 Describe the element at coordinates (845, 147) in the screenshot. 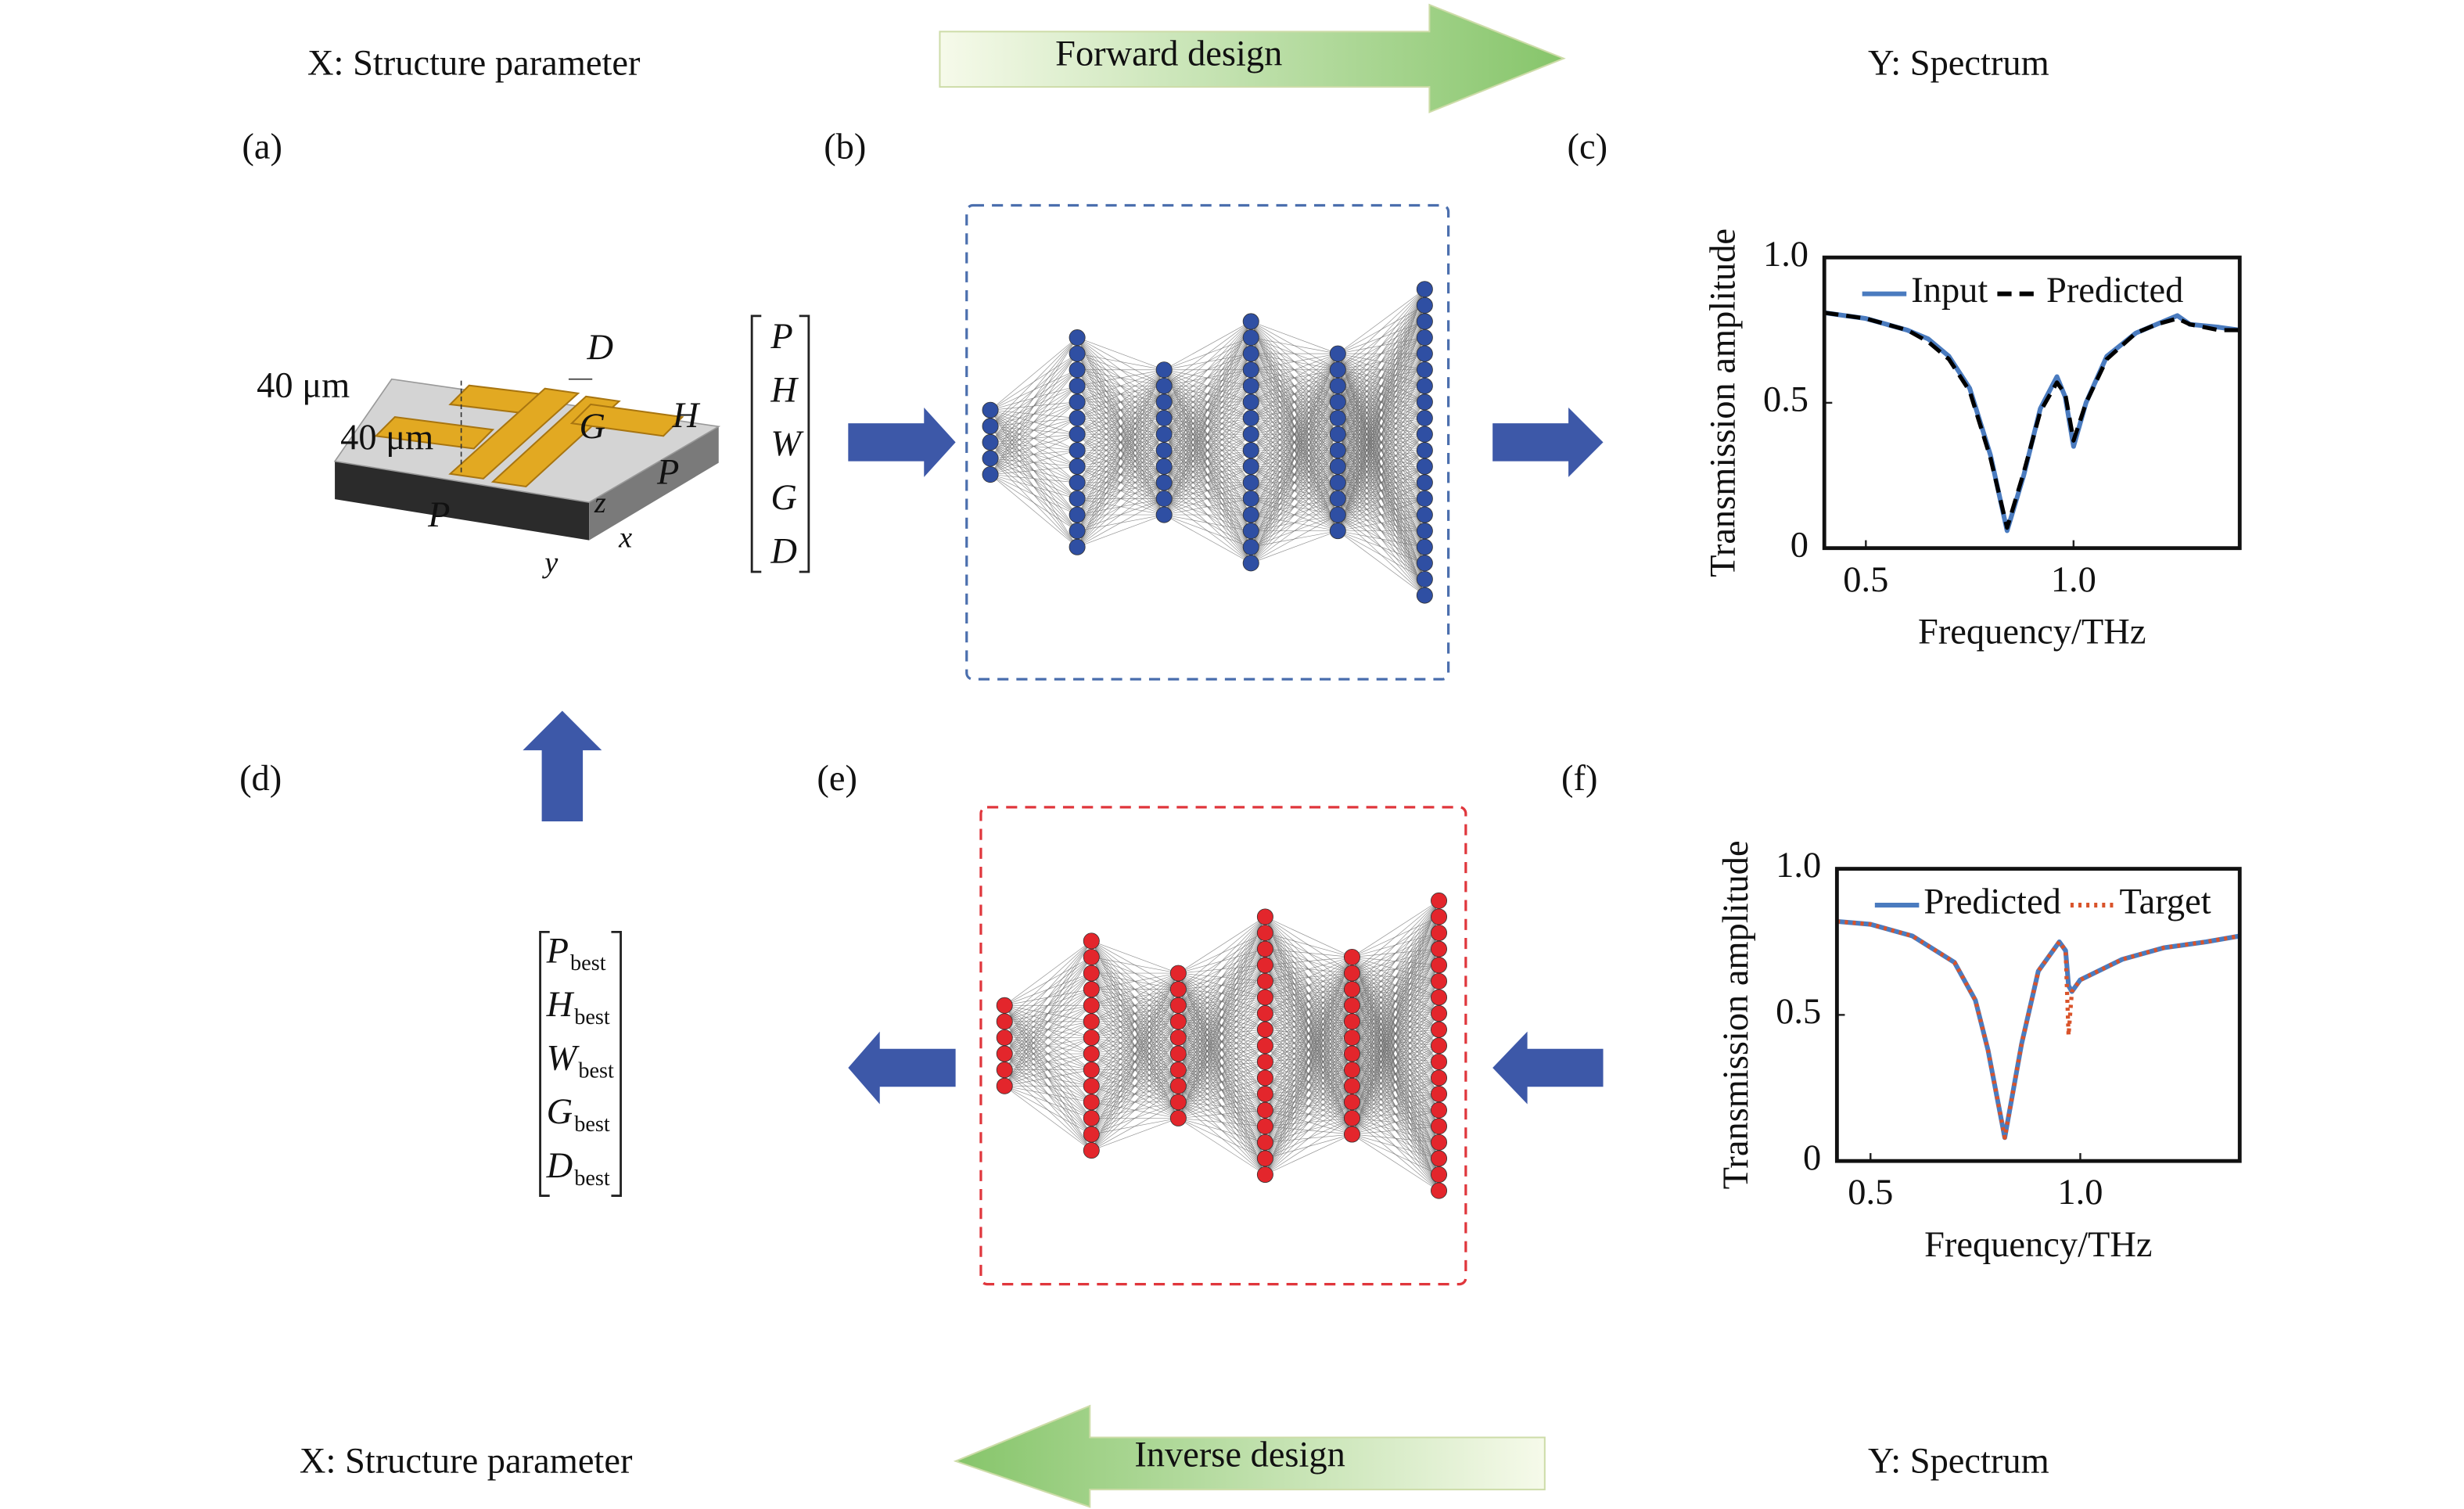

I see `panel-label: (b)` at that location.